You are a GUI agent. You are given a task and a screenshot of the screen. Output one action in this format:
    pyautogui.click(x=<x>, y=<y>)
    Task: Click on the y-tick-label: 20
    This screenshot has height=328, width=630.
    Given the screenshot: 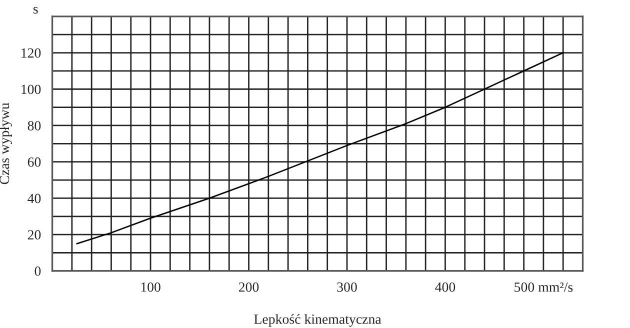 What is the action you would take?
    pyautogui.click(x=34, y=235)
    